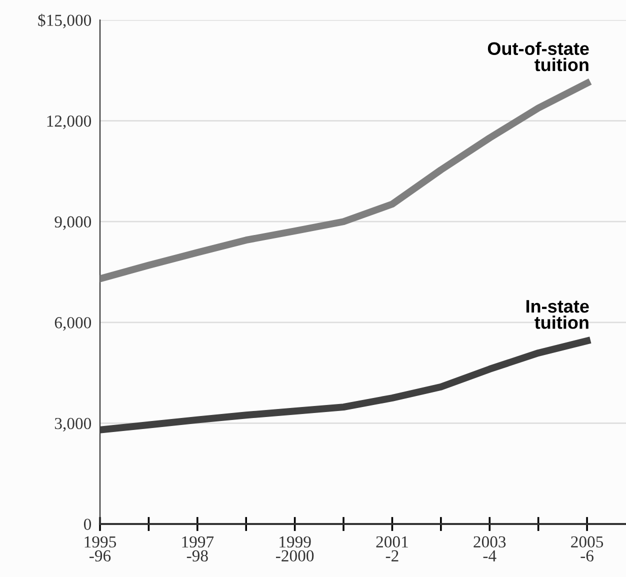 The width and height of the screenshot is (626, 577). I want to click on x-tick-label: 1997 -98, so click(198, 549).